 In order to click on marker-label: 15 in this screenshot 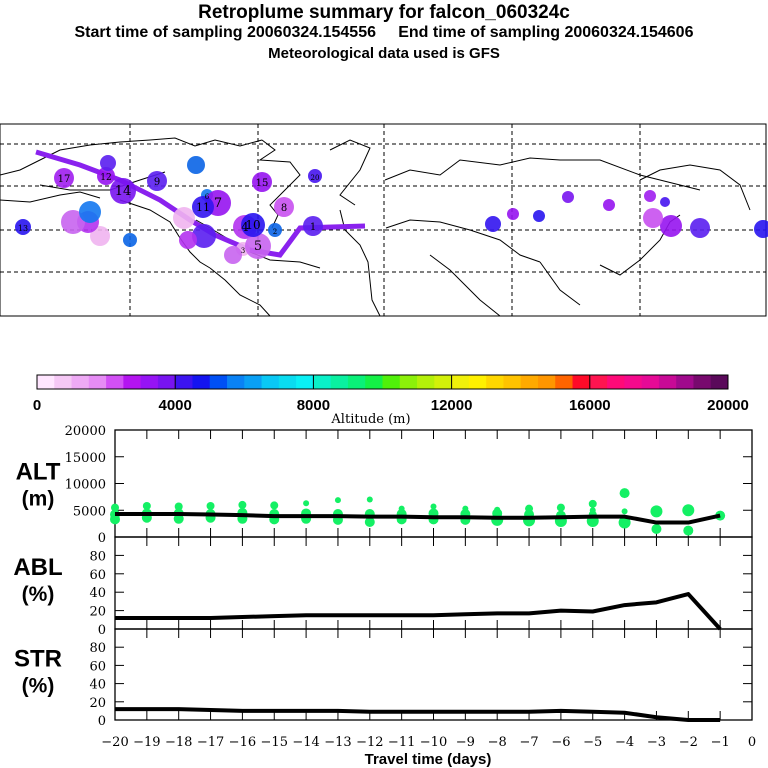, I will do `click(262, 183)`.